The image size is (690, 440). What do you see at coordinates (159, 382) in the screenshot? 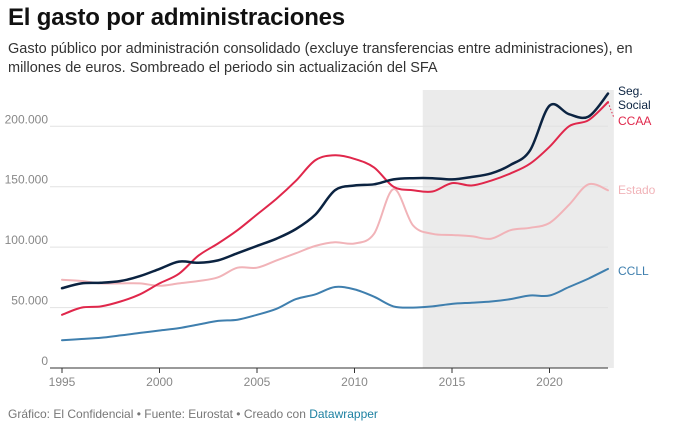
I see `x-tick-label: 2000` at bounding box center [159, 382].